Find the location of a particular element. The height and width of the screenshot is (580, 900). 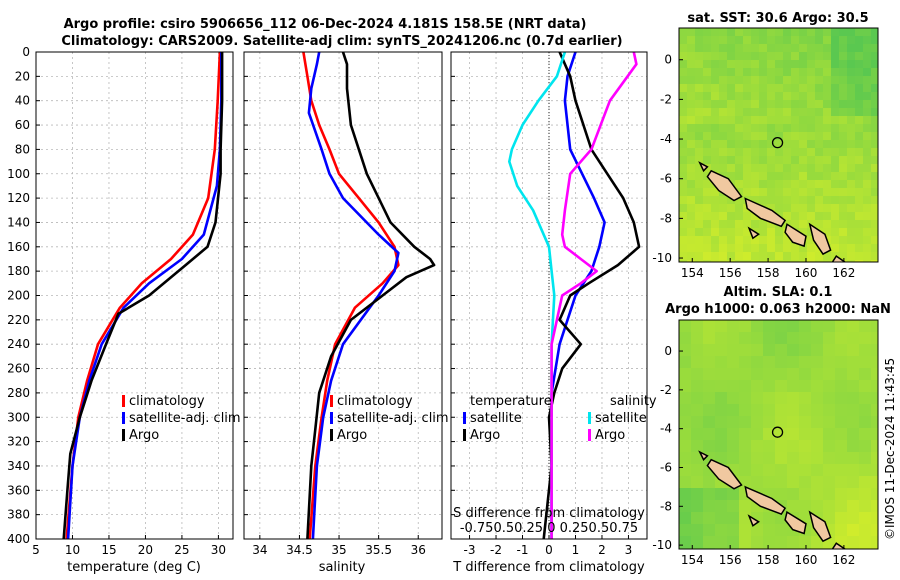

map-x-tick-label: 160 is located at coordinates (806, 560).